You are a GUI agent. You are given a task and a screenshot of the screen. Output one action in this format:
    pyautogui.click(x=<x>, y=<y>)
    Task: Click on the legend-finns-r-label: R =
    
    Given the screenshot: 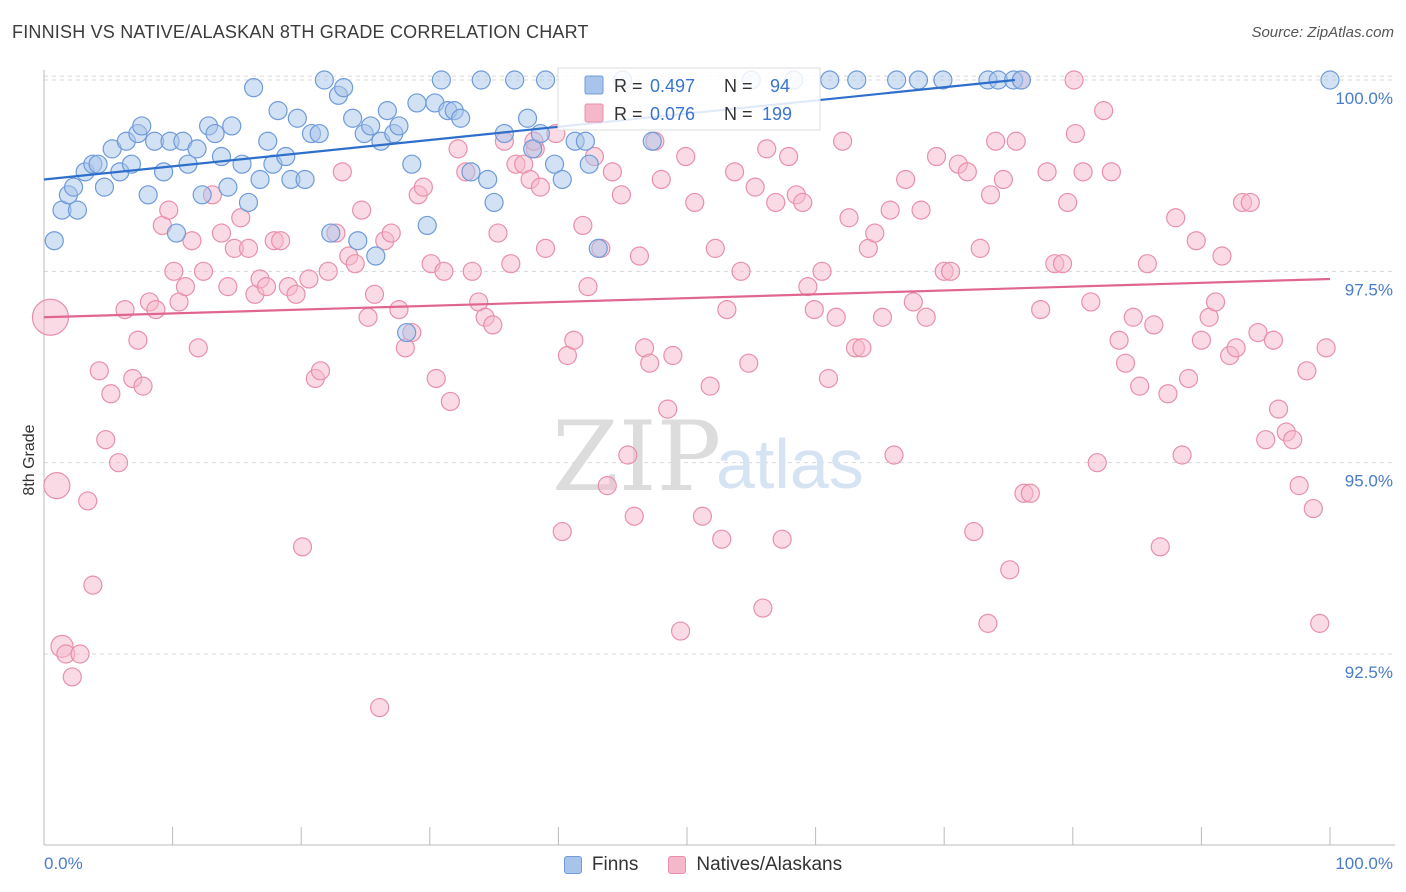 What is the action you would take?
    pyautogui.click(x=628, y=86)
    